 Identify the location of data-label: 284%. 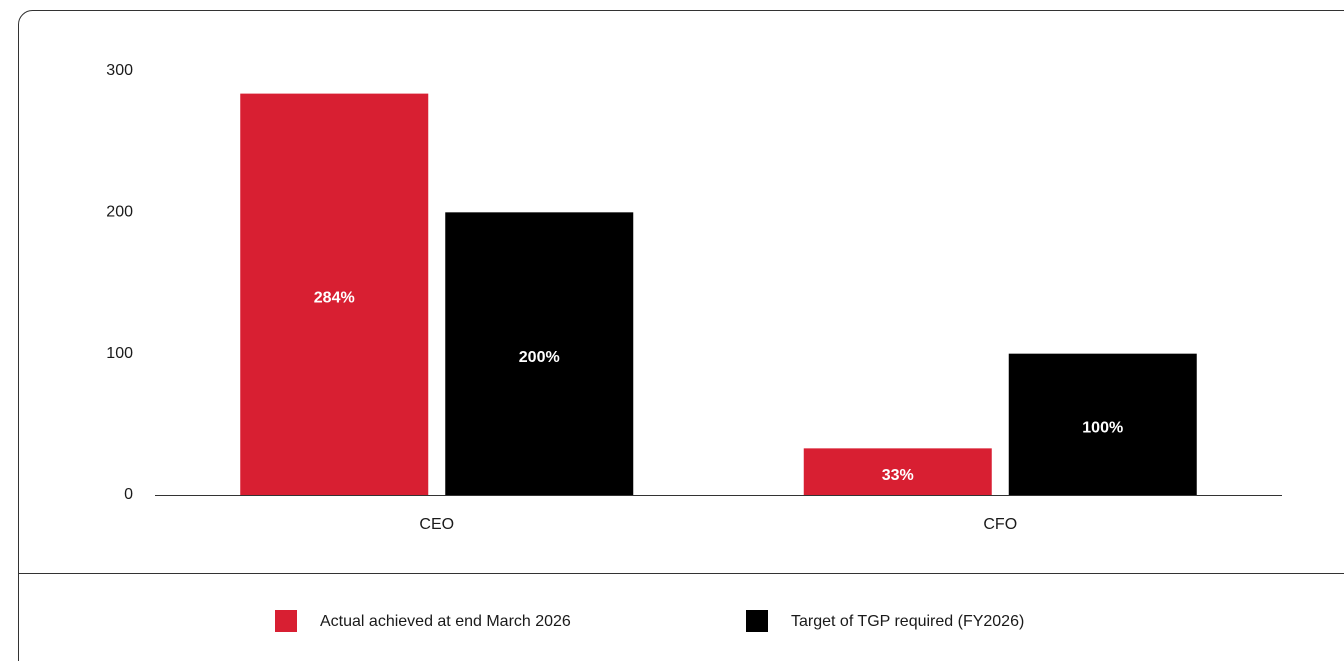
(334, 298).